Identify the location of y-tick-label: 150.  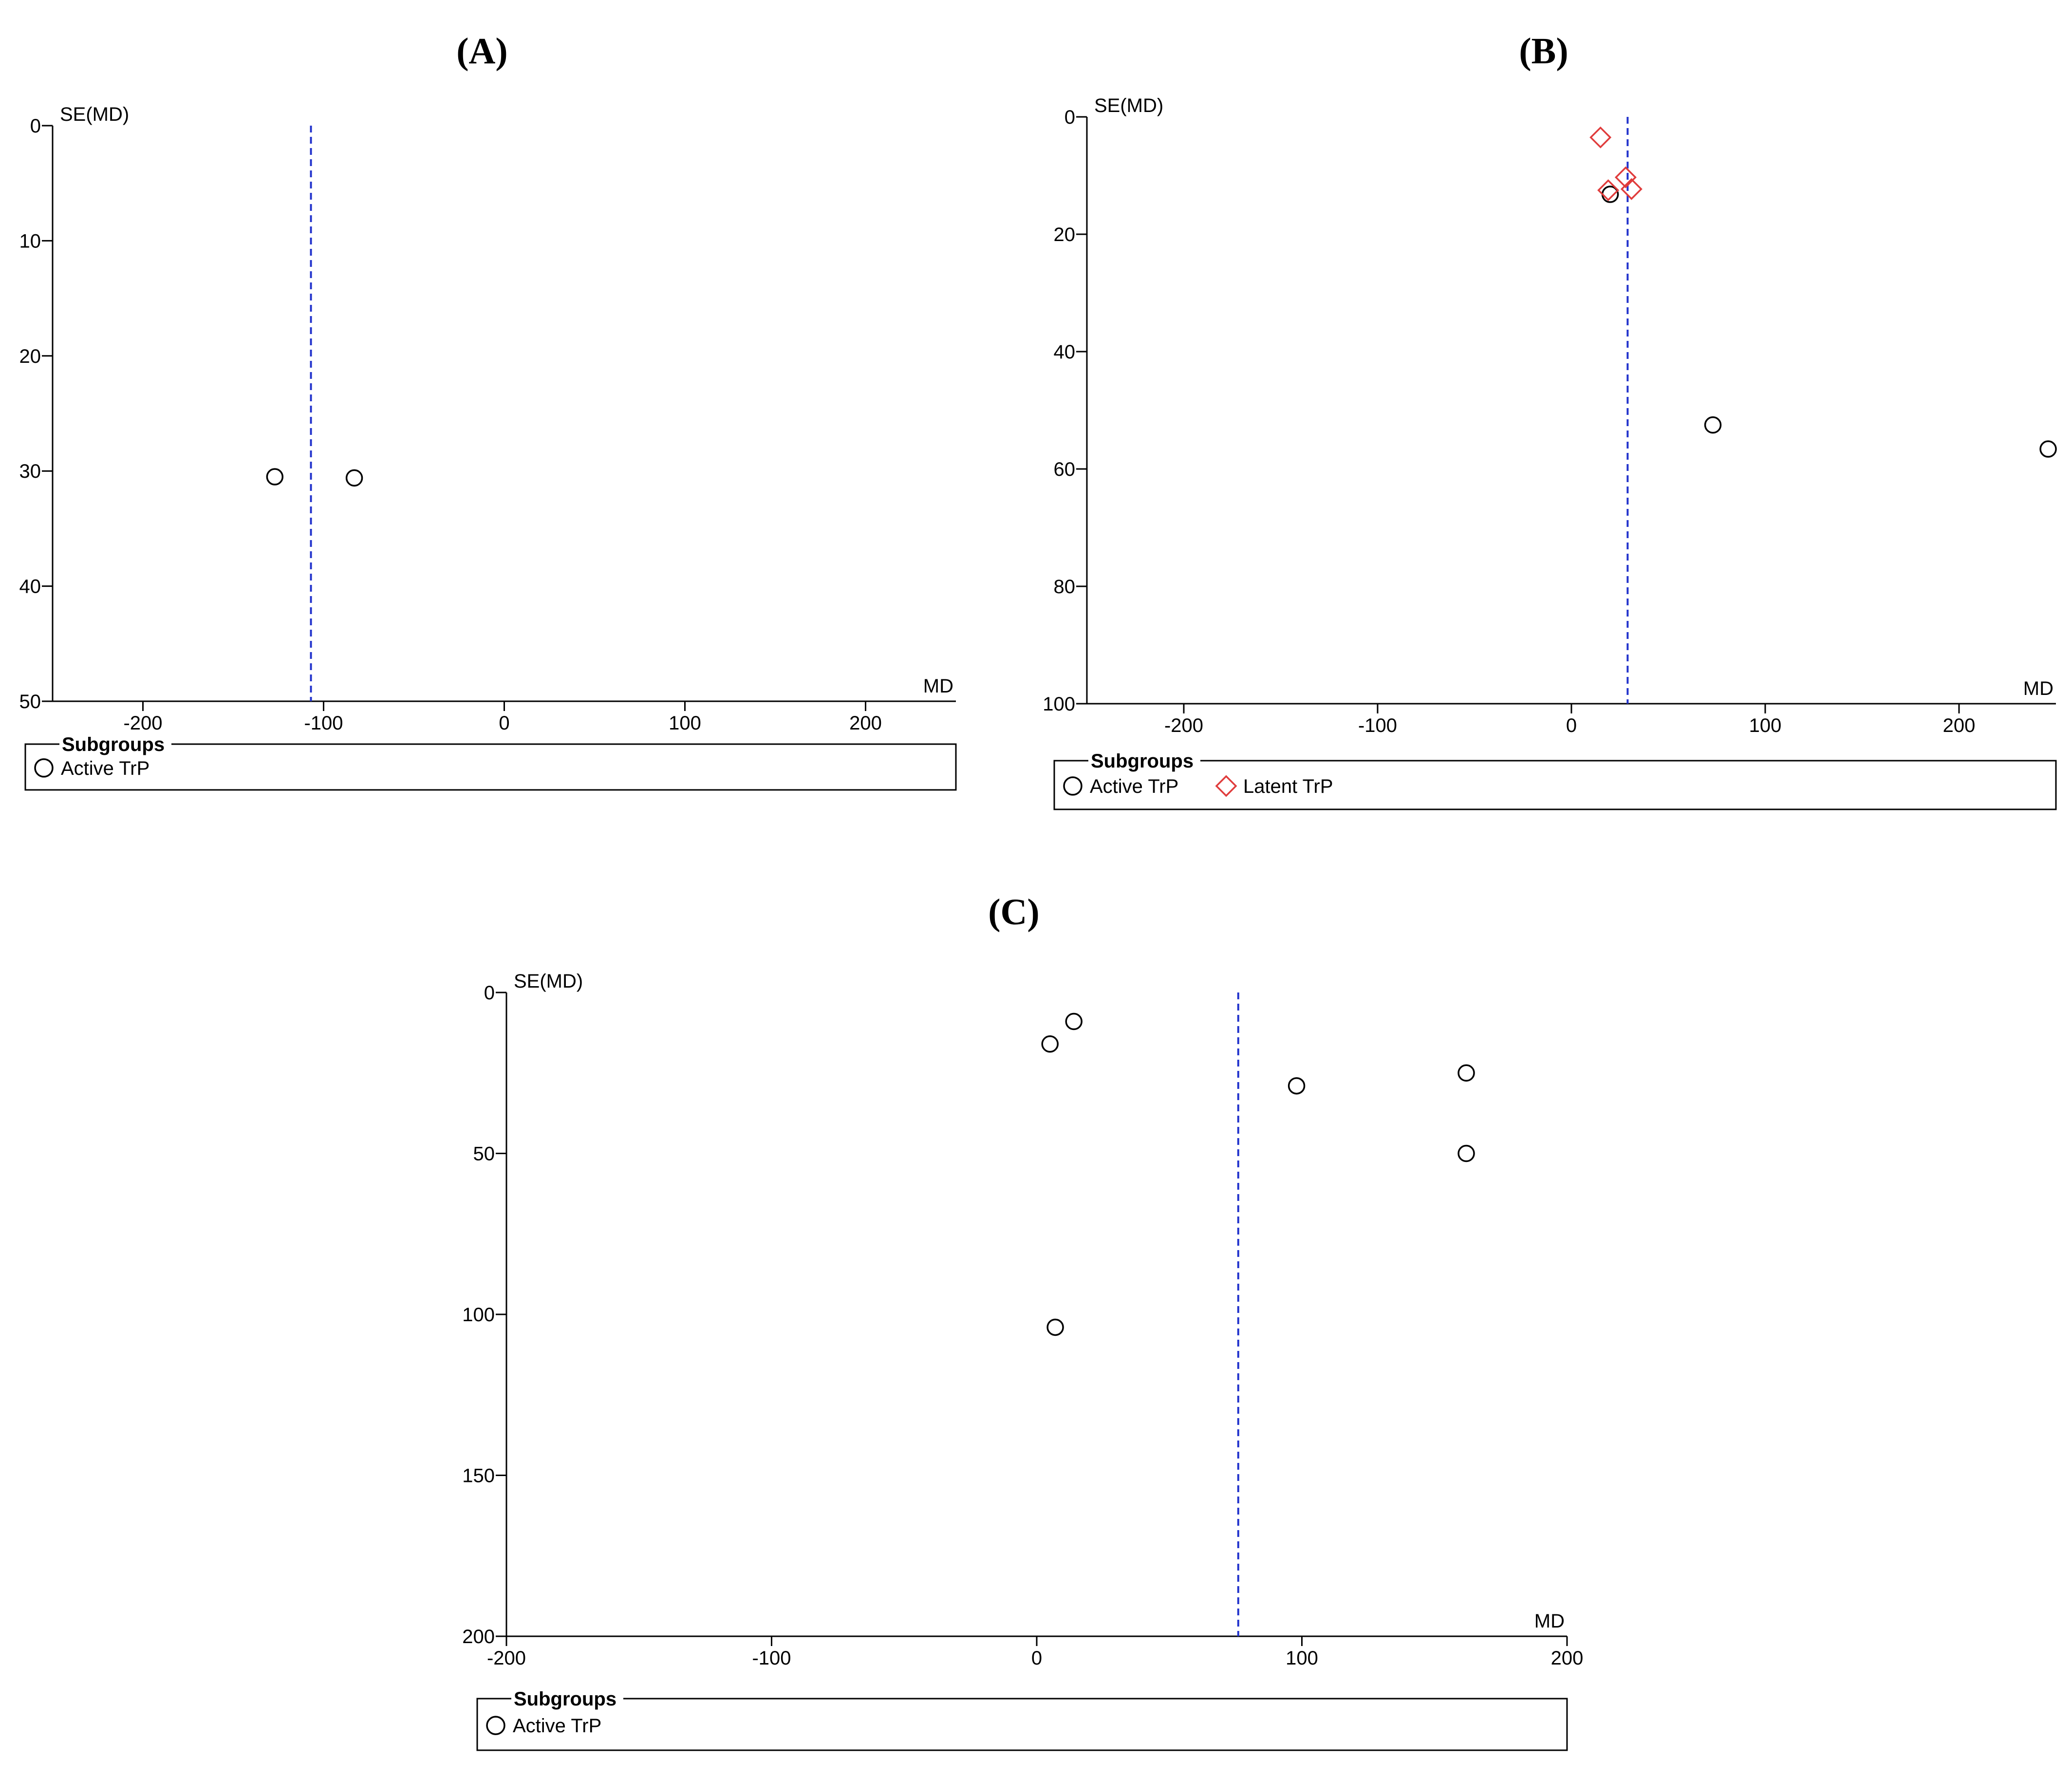
(478, 1476).